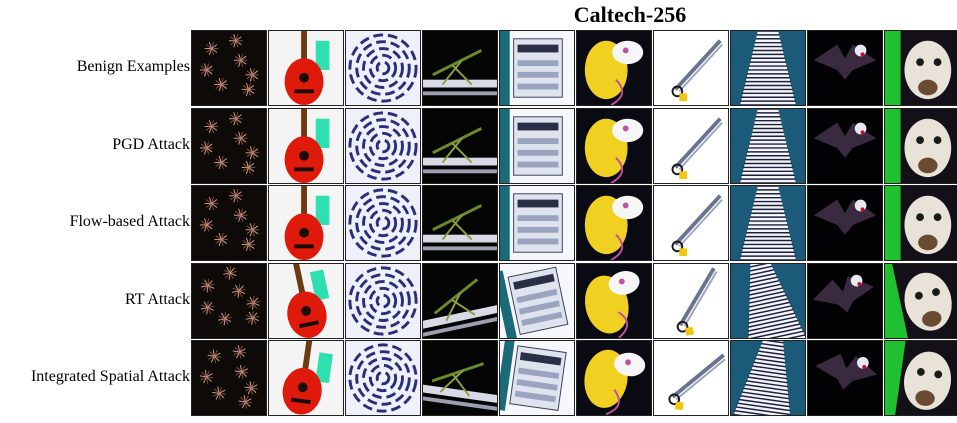 The height and width of the screenshot is (423, 957). Describe the element at coordinates (133, 66) in the screenshot. I see `row-label: Benign Examples` at that location.